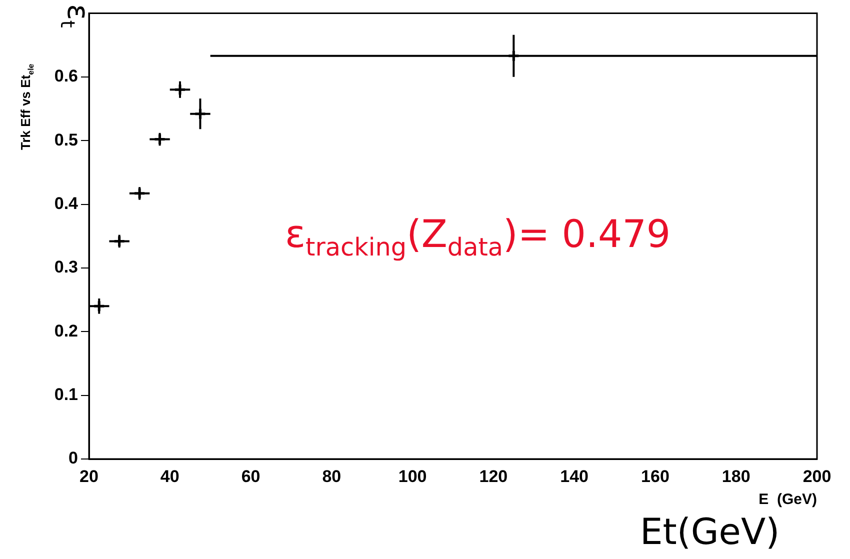 The height and width of the screenshot is (559, 850). What do you see at coordinates (170, 476) in the screenshot?
I see `x-tick-label: 40` at bounding box center [170, 476].